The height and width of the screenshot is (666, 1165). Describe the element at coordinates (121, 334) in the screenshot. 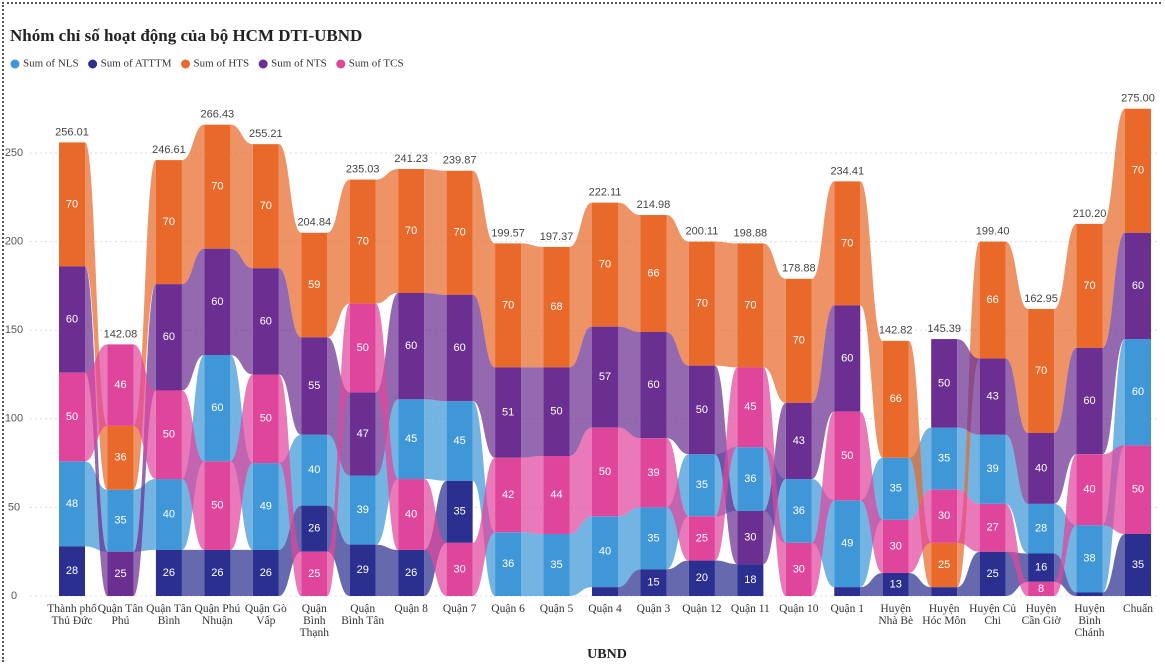

I see `total-label: 142.08` at that location.